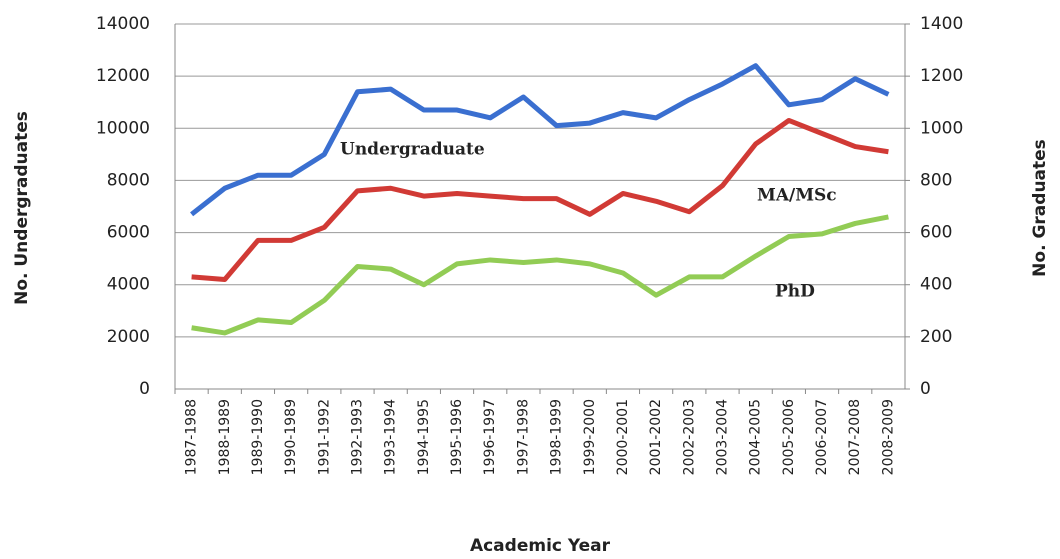 This screenshot has height=559, width=1060. Describe the element at coordinates (623, 437) in the screenshot. I see `x-tick-label: 2000-2001` at that location.